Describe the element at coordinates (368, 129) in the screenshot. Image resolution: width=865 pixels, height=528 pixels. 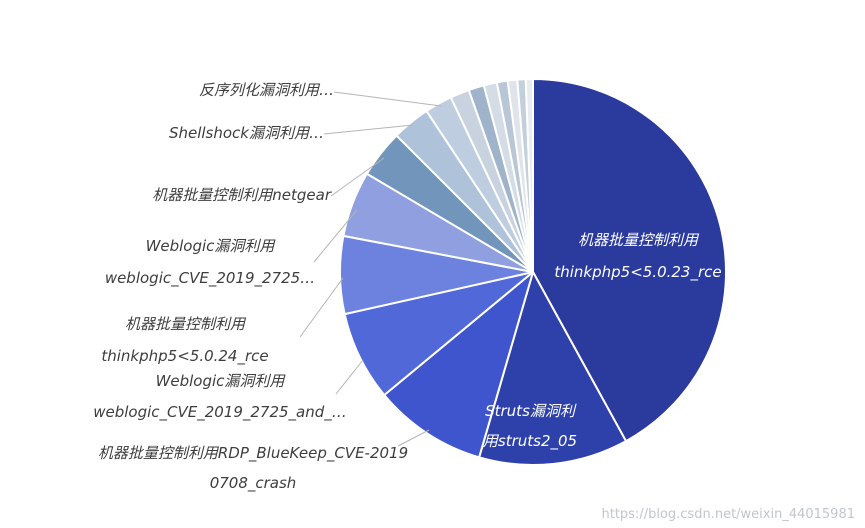
I see `leader-line-shellshock` at that location.